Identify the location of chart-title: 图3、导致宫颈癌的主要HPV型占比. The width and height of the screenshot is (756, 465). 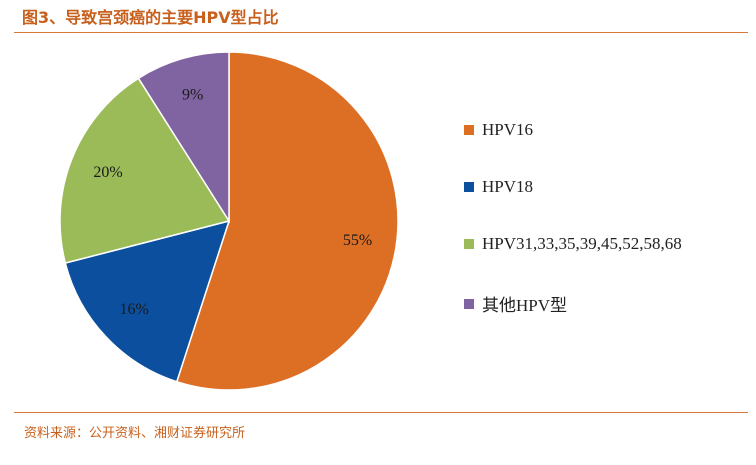
(150, 17).